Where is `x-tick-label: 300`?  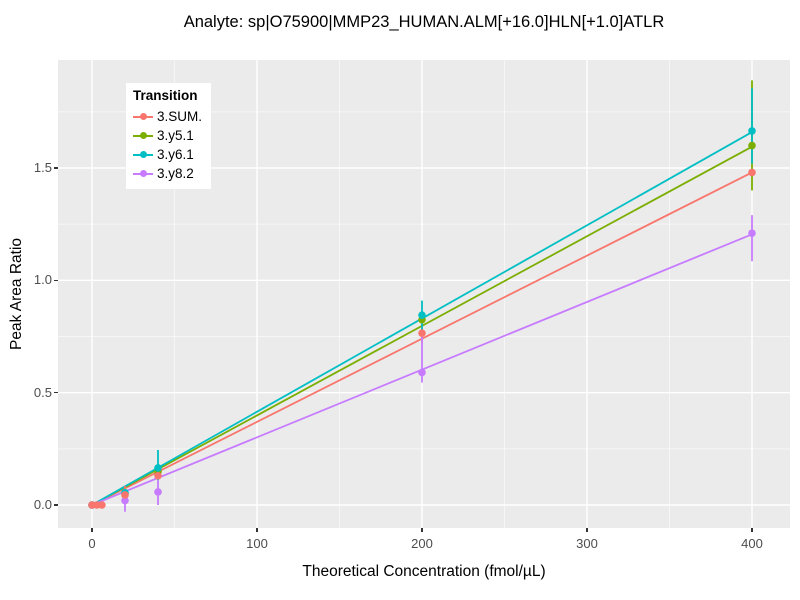 x-tick-label: 300 is located at coordinates (587, 543).